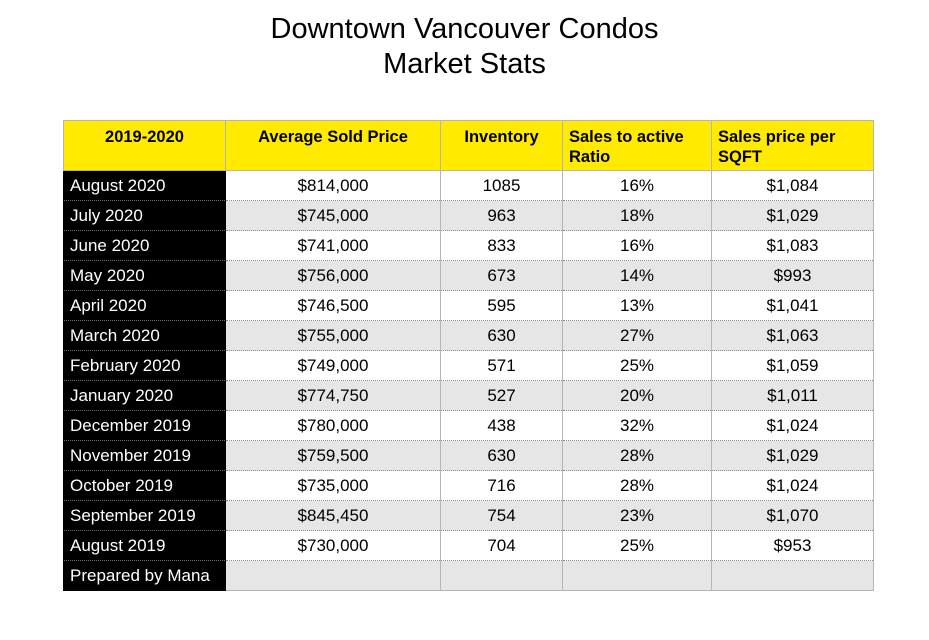  I want to click on price-per-sqft-cell: $1,070, so click(792, 515).